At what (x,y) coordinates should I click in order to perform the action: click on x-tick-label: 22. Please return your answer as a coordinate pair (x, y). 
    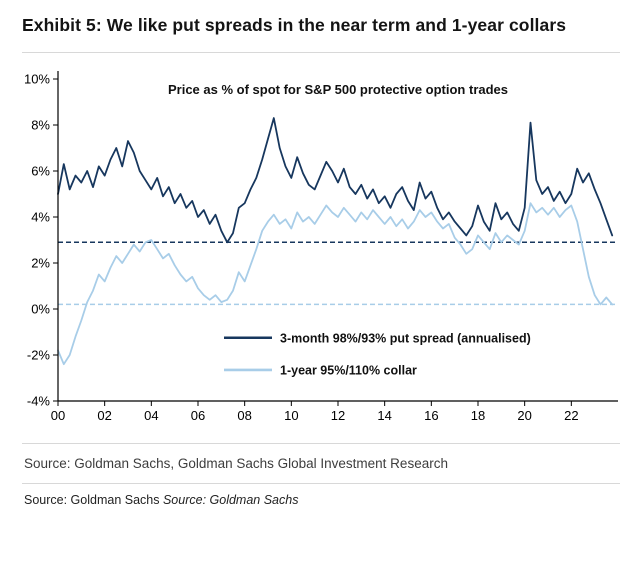
    Looking at the image, I should click on (571, 415).